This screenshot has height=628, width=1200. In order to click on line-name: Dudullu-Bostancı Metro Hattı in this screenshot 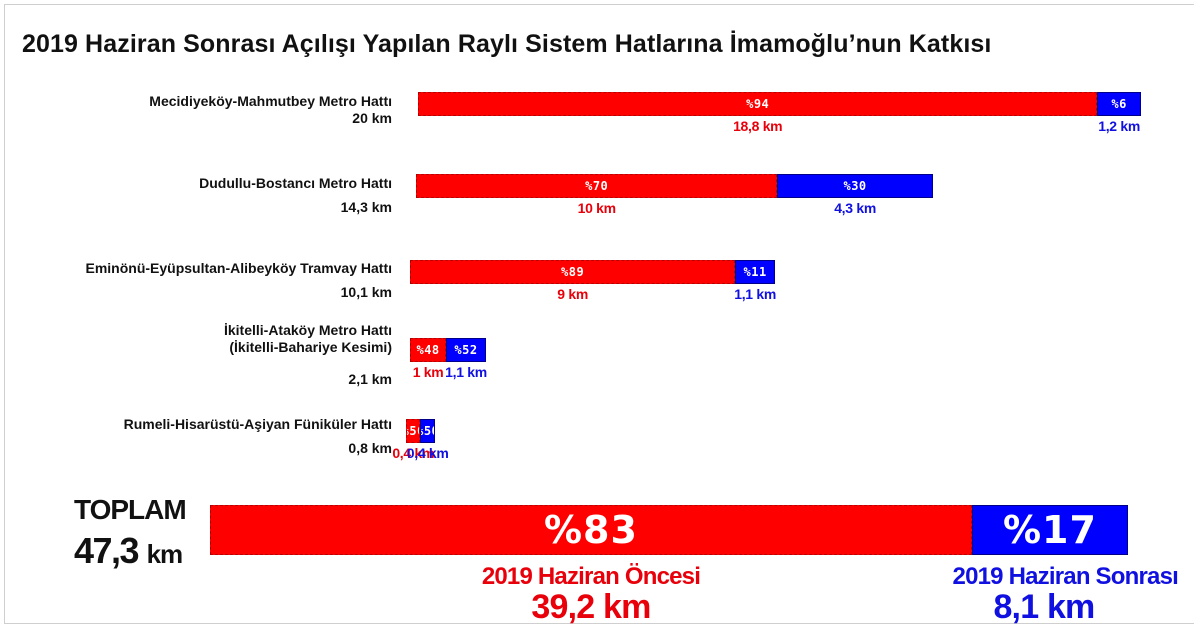, I will do `click(295, 183)`.